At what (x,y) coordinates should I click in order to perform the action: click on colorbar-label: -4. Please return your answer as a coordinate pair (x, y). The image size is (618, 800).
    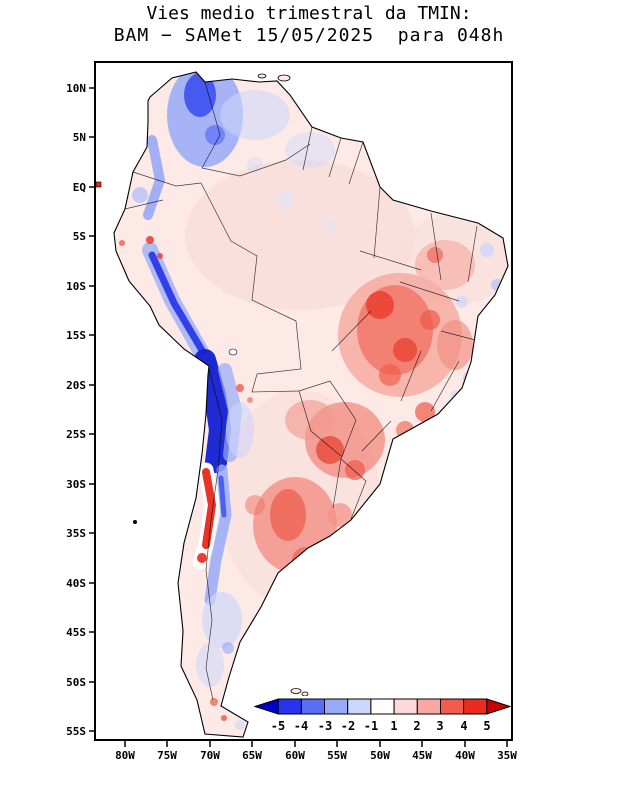
    Looking at the image, I should click on (301, 726).